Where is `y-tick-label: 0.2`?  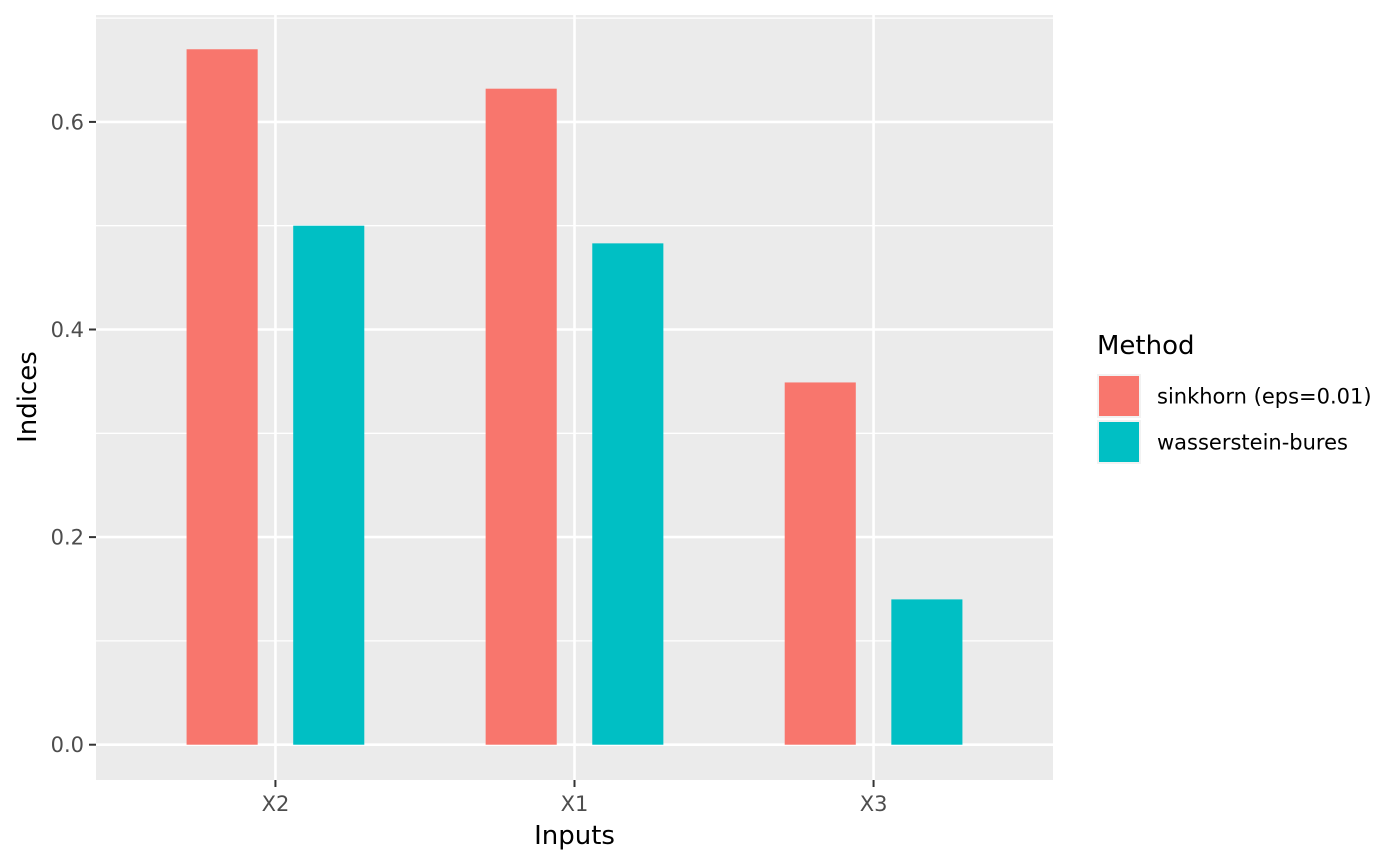 y-tick-label: 0.2 is located at coordinates (67, 538).